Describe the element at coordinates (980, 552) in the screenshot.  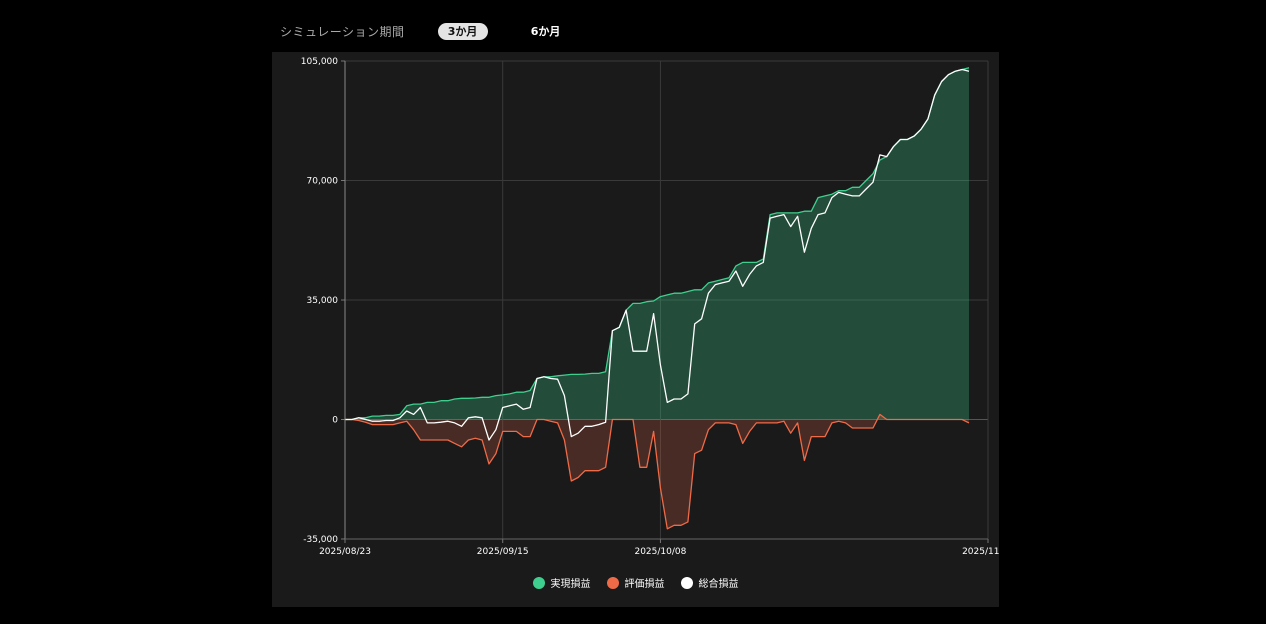
I see `x-tick-label: 2025/11/22` at that location.